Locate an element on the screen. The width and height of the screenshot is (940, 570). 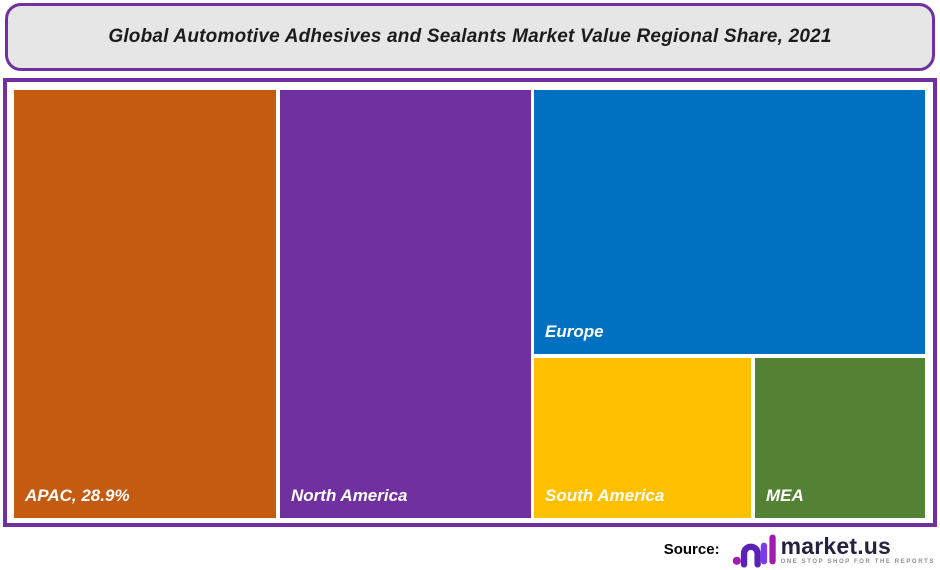
treemap-cell-label-europe: Europe is located at coordinates (574, 331).